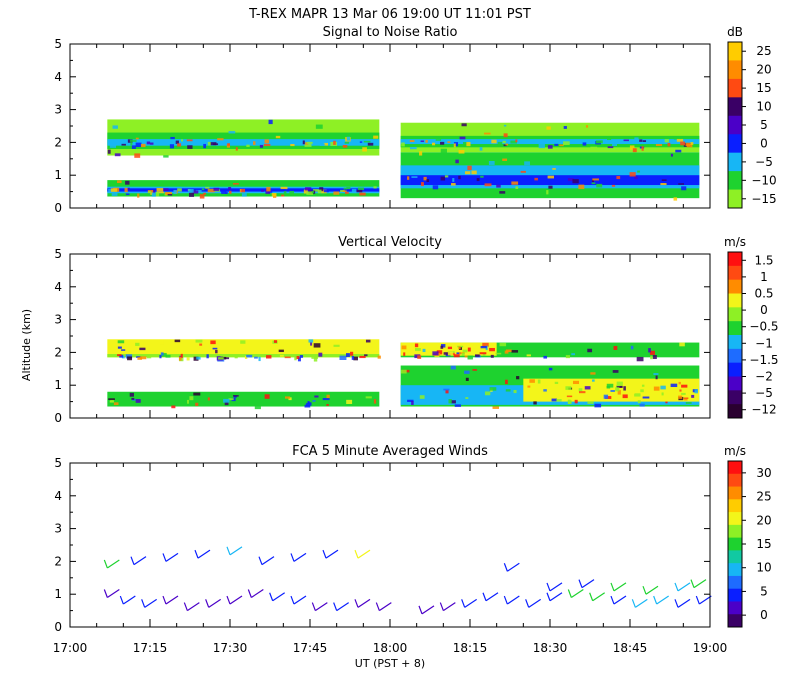 The image size is (800, 700). What do you see at coordinates (390, 663) in the screenshot?
I see `x-axis-label: UT (PST + 8)` at bounding box center [390, 663].